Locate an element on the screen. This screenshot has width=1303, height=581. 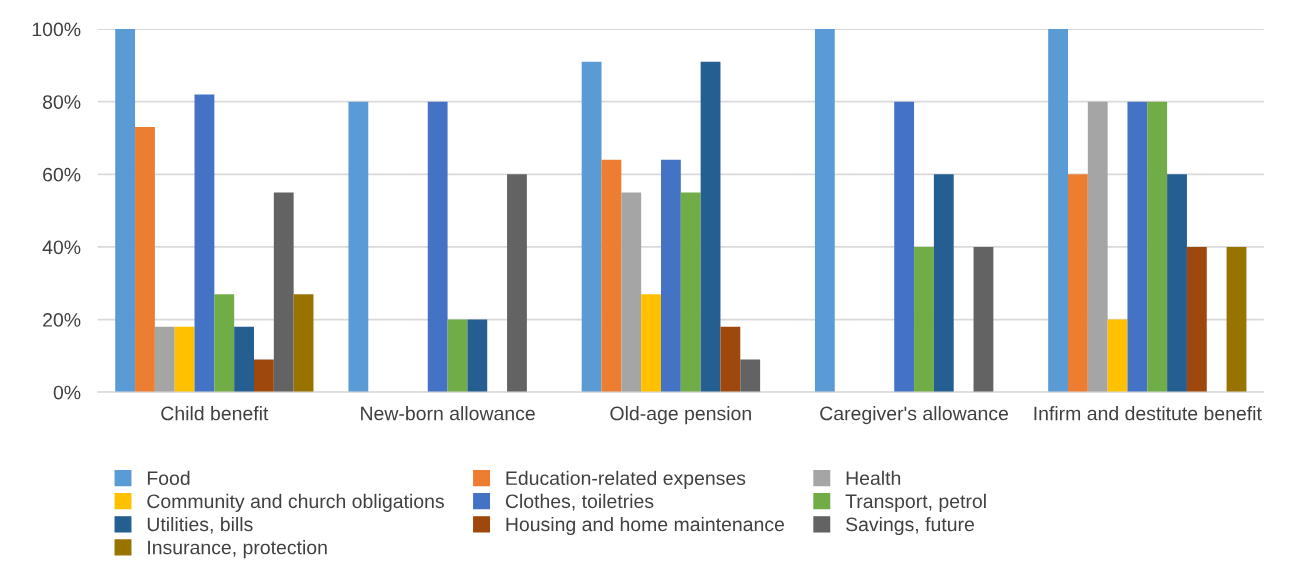
x-tick-label: New-born allowance is located at coordinates (448, 413).